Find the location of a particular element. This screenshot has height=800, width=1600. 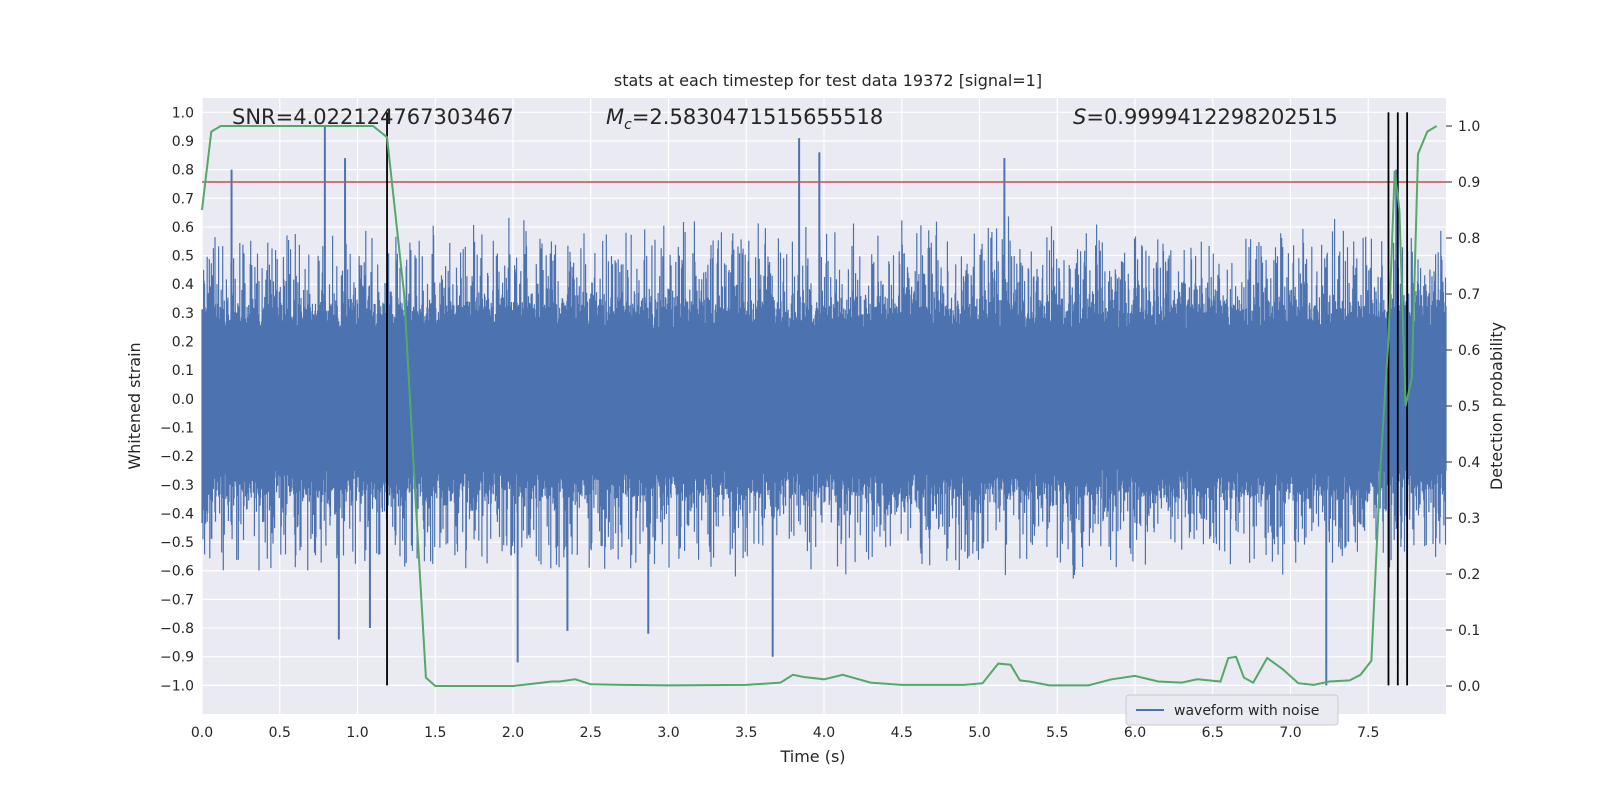

y-right-tick-label: 0.2 is located at coordinates (1469, 575).